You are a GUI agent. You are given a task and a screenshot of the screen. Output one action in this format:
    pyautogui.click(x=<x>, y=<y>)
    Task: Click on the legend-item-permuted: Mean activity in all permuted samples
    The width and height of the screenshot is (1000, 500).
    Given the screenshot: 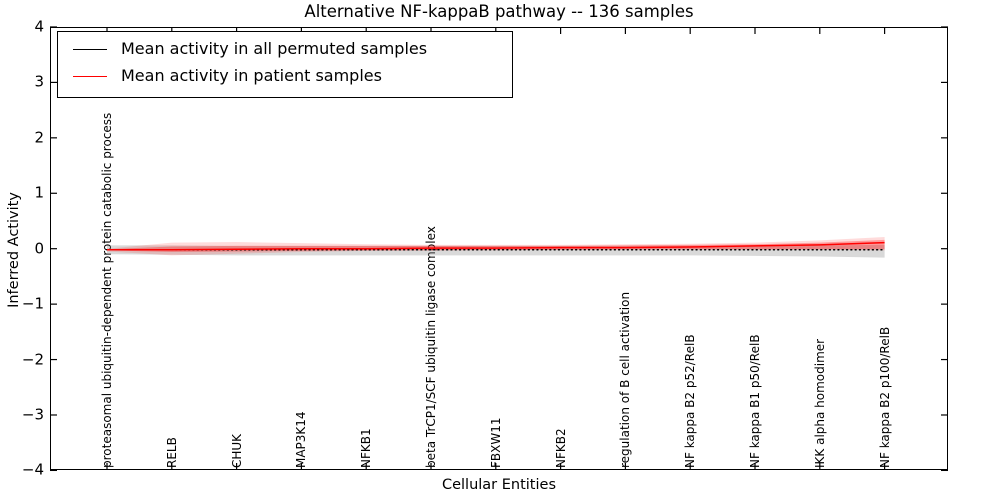 What is the action you would take?
    pyautogui.click(x=285, y=49)
    